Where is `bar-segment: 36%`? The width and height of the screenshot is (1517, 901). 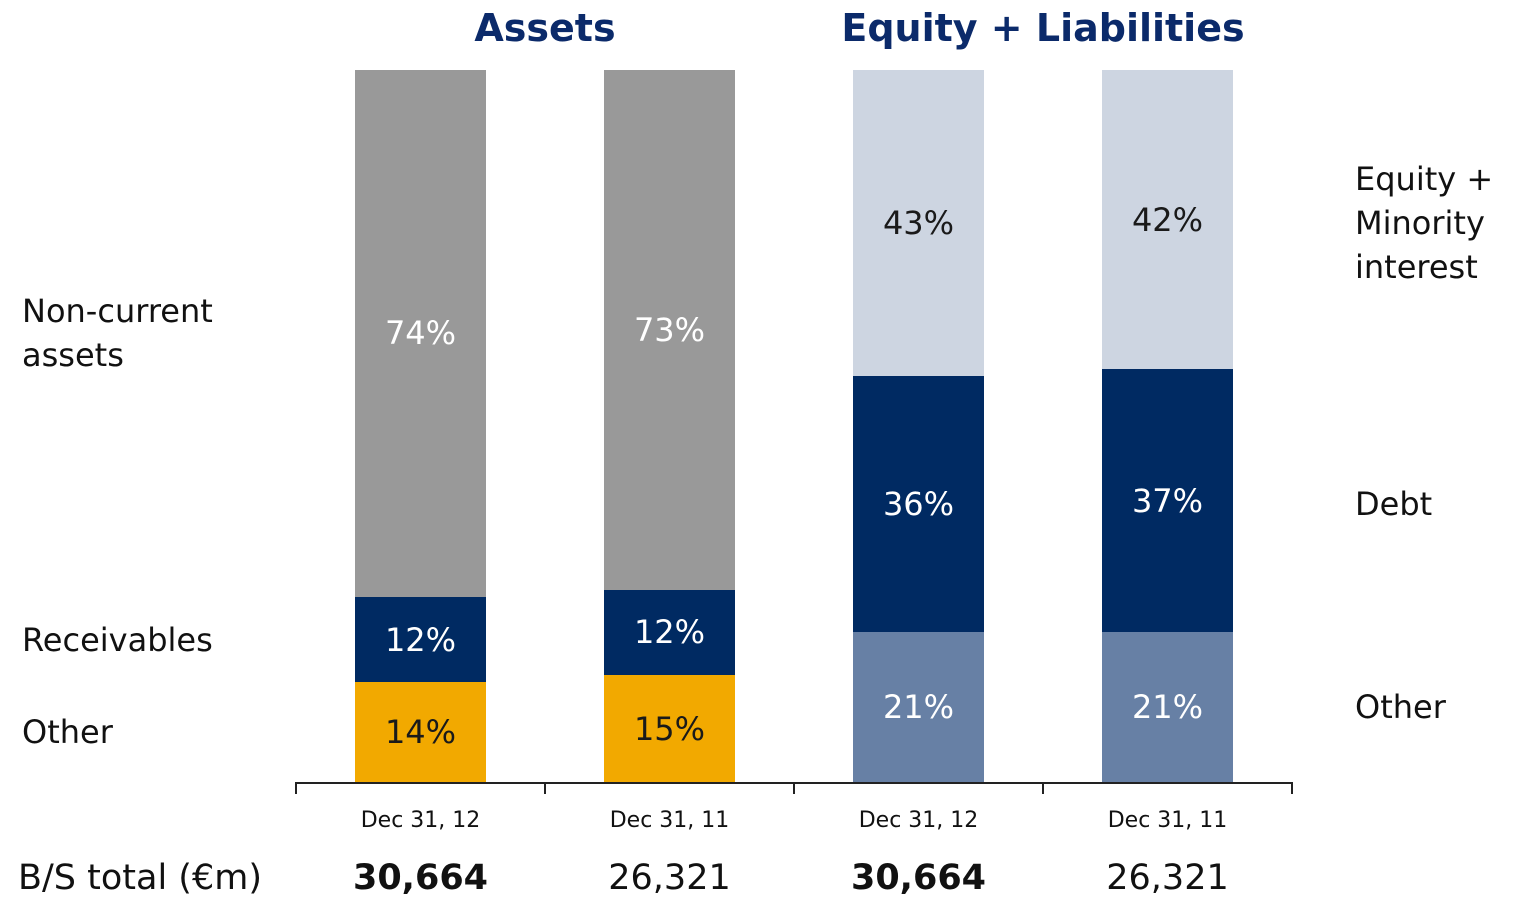
bar-segment: 36% is located at coordinates (918, 504).